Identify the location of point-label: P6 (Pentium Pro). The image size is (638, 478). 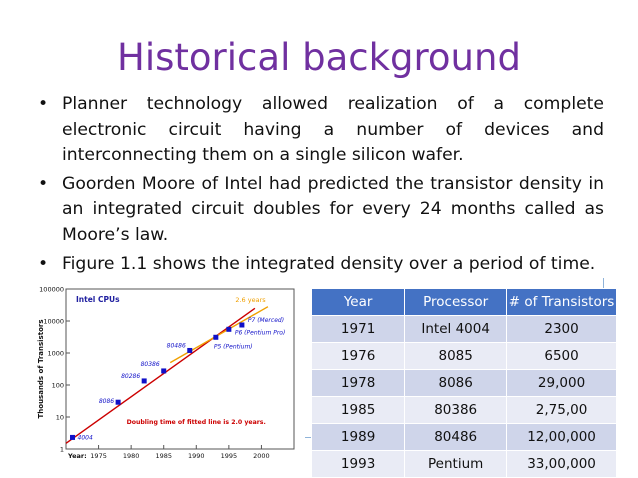
(260, 332).